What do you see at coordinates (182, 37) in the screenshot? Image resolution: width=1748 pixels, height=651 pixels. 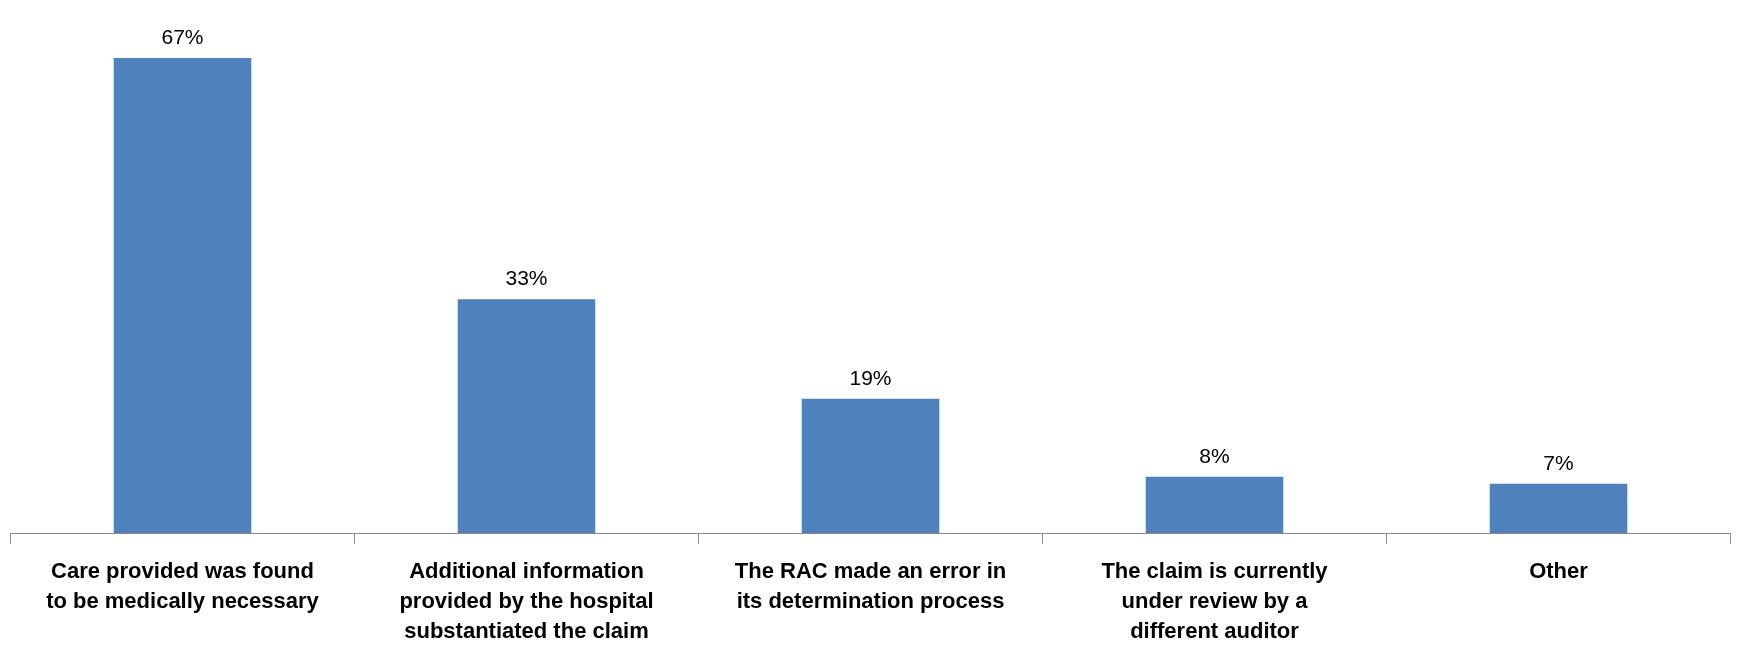 I see `data-label: 67%` at bounding box center [182, 37].